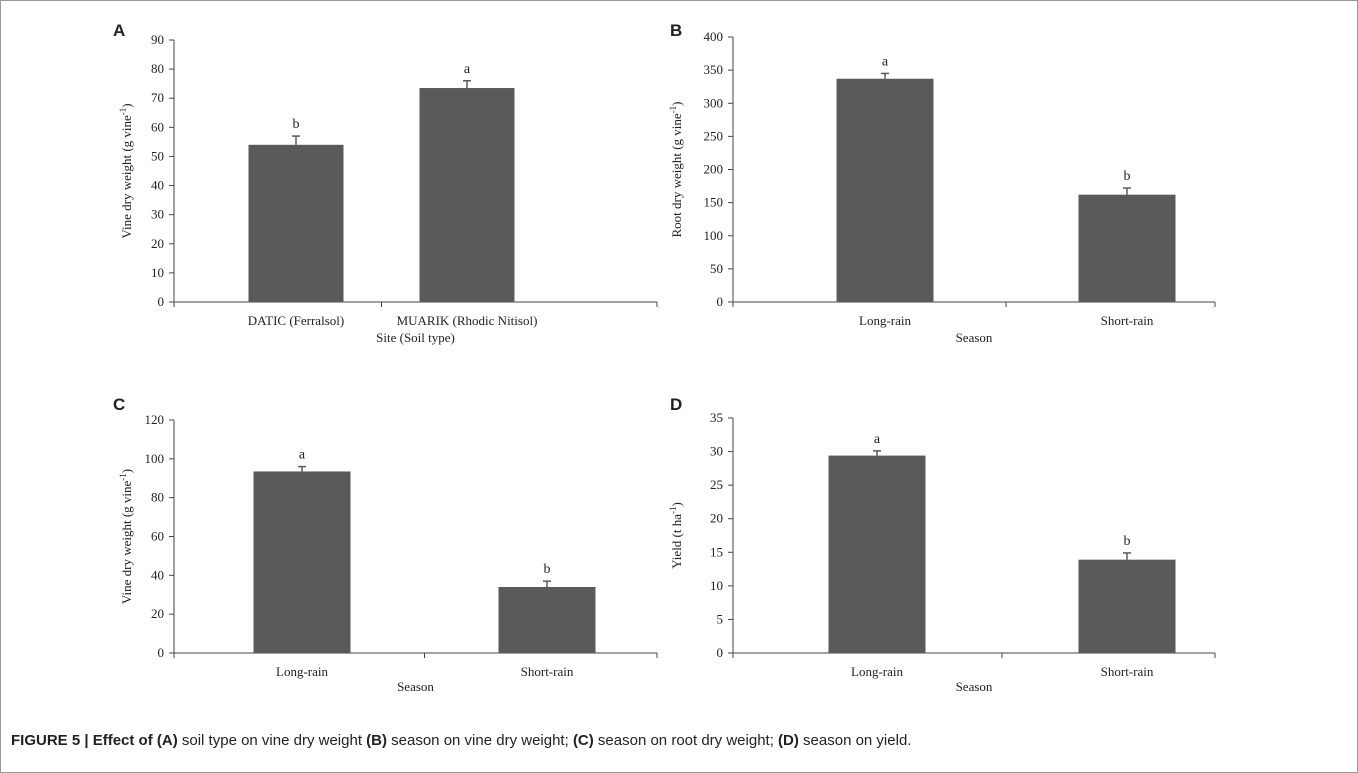 The image size is (1358, 773). I want to click on caption-c-text: season on root dry weight;, so click(686, 740).